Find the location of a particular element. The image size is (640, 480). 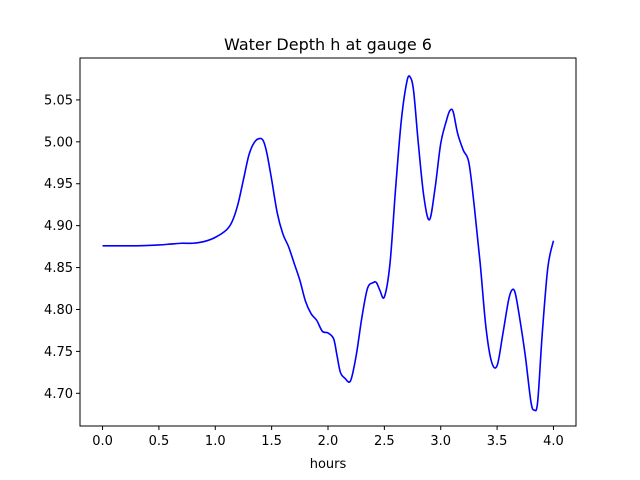

x-tick-label: 3.5 is located at coordinates (497, 441).